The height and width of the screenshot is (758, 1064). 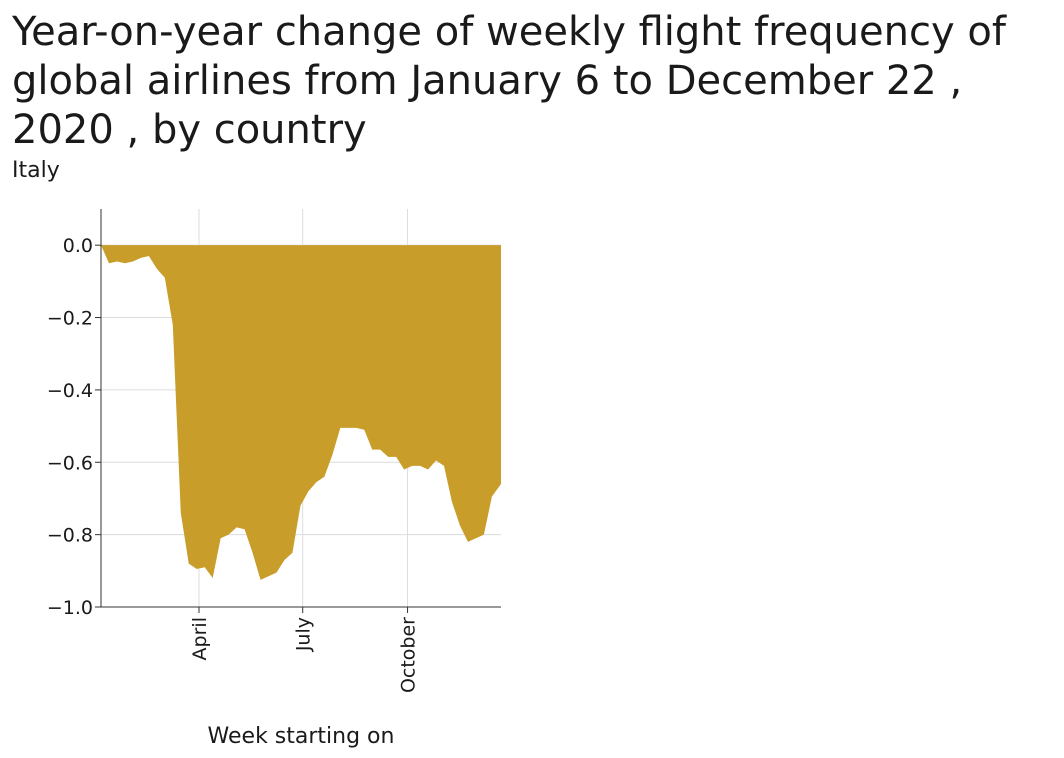 What do you see at coordinates (70, 536) in the screenshot?
I see `y-tick-label: −0.8` at bounding box center [70, 536].